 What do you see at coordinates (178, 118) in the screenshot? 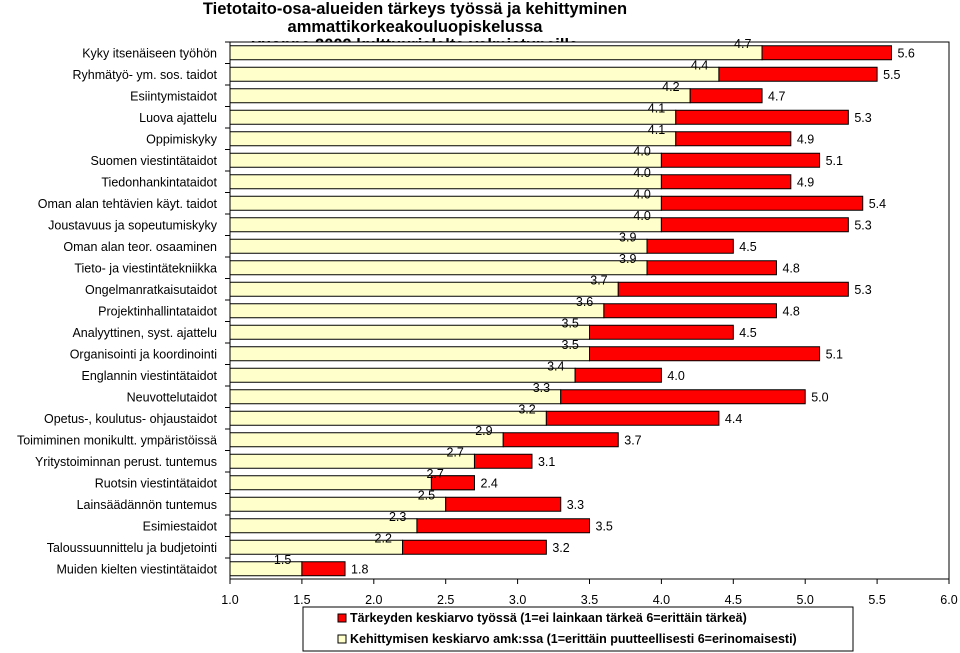
I see `category-label: Luova ajattelu` at bounding box center [178, 118].